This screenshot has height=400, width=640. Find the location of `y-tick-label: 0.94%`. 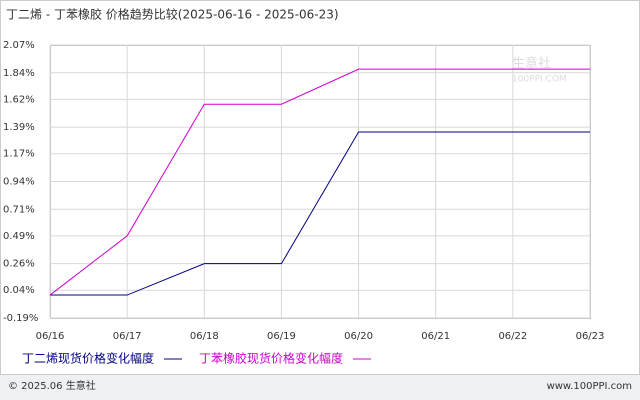

y-tick-label: 0.94% is located at coordinates (19, 182).